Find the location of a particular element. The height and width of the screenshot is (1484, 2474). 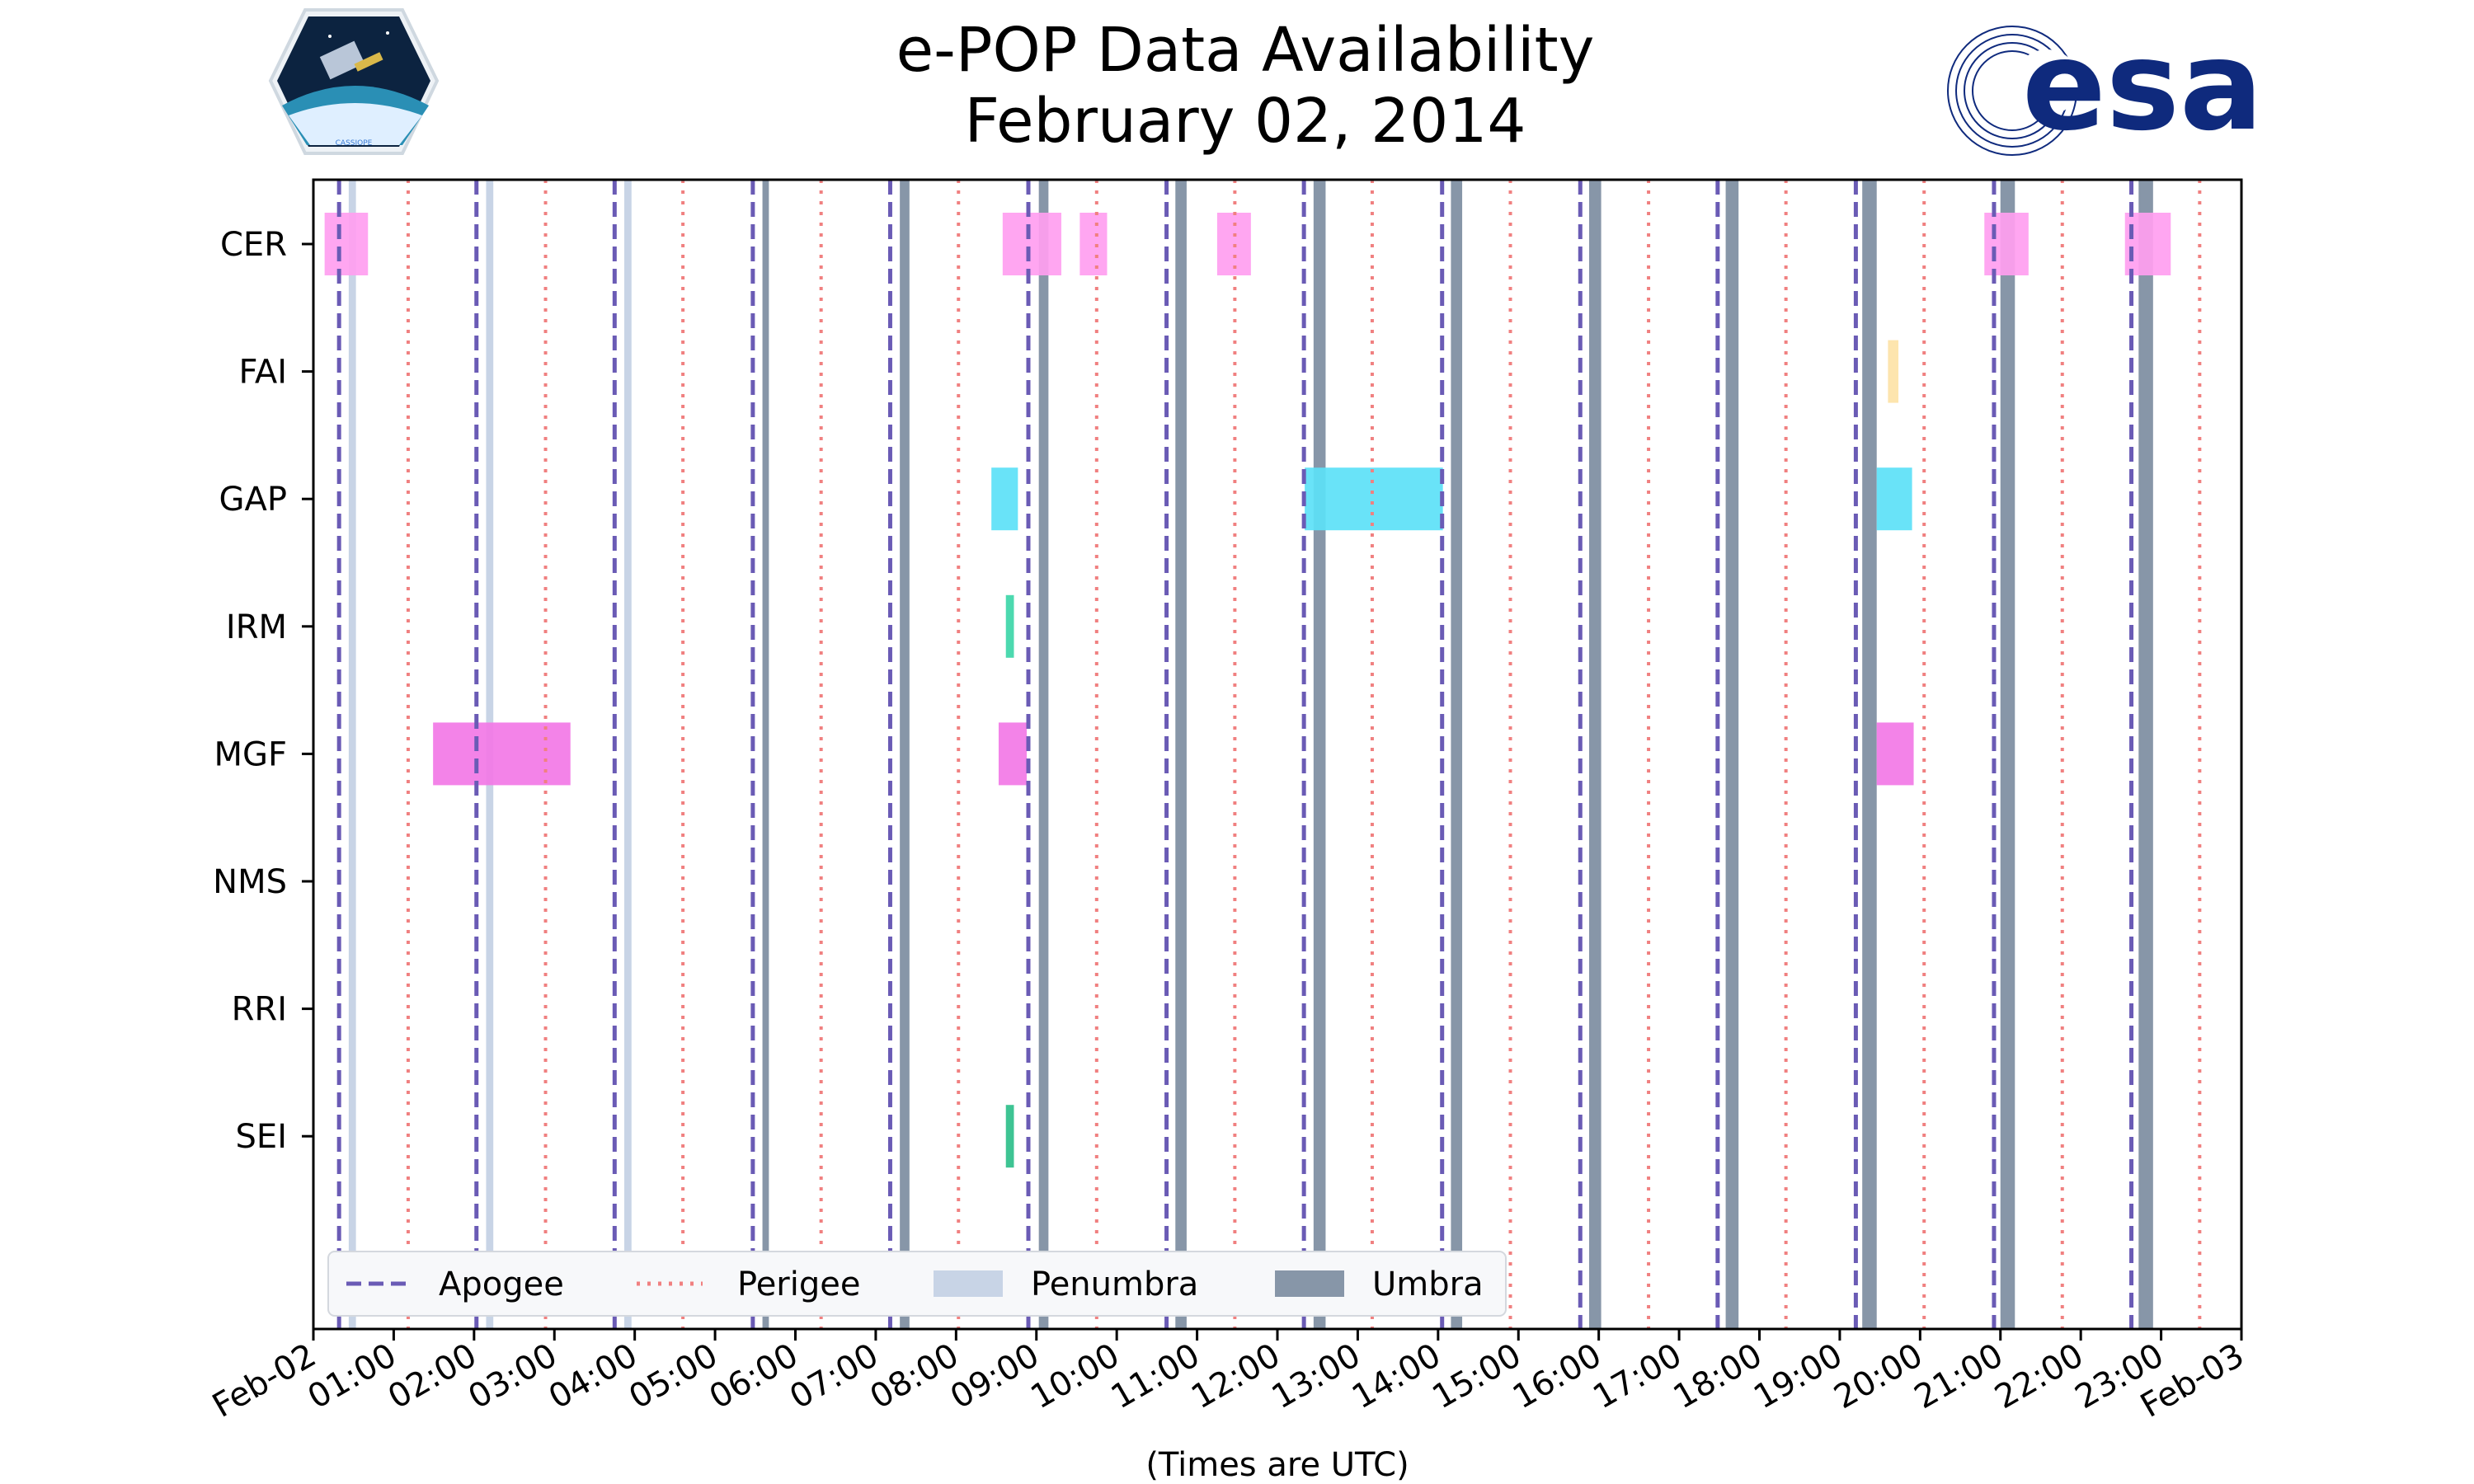

x-tick-label: 07:00 is located at coordinates (834, 1376).